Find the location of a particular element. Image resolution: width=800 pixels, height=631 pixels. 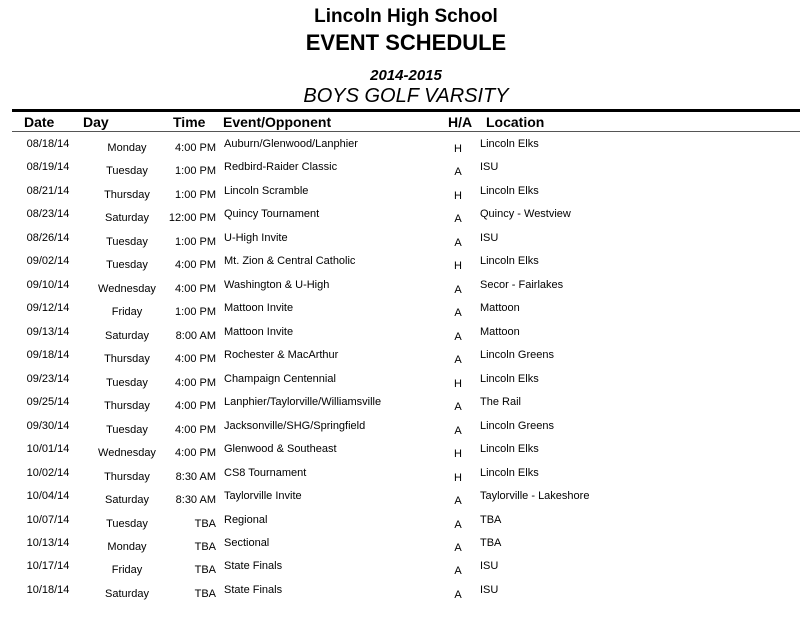

table-row: 10/13/14 Monday TBA Sectional A TBA is located at coordinates (400, 548).